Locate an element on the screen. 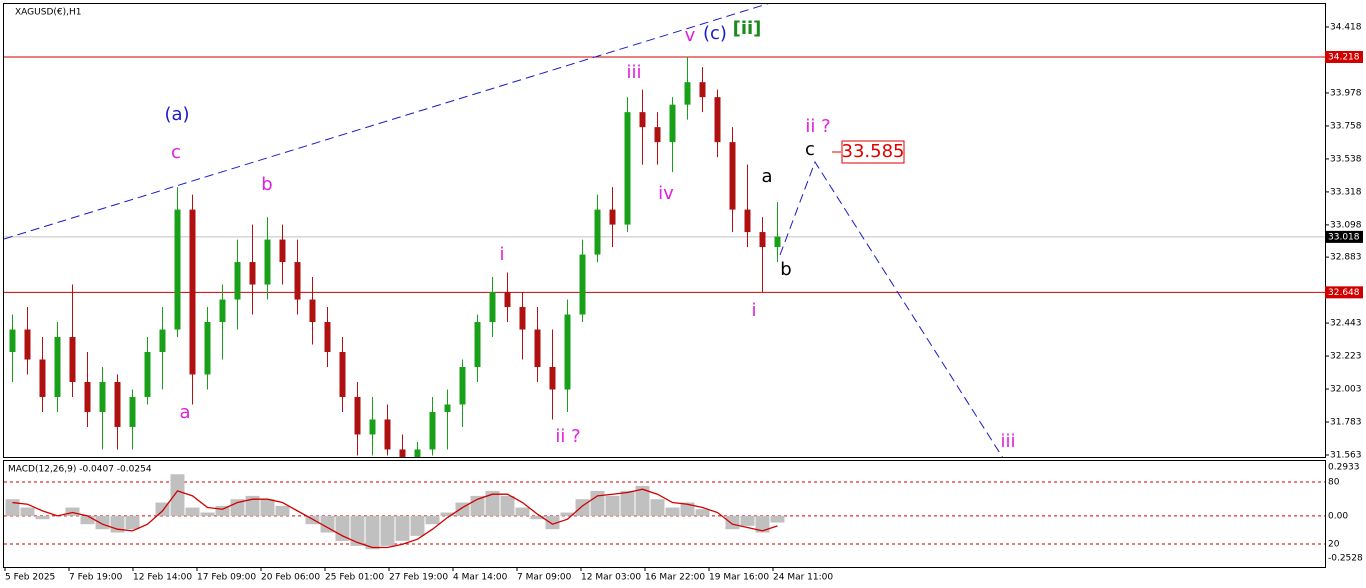  x-tick-label: 25 Feb 01:00 is located at coordinates (354, 578).